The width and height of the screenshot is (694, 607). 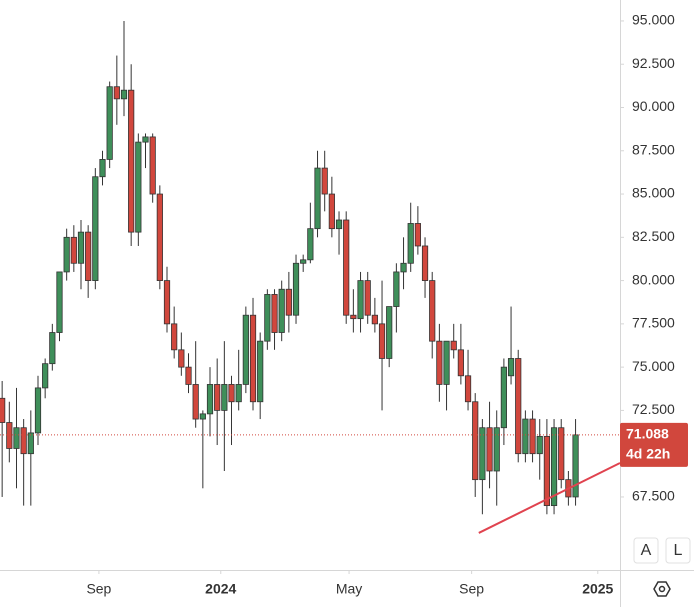 I want to click on y-tick-label: 90.000, so click(x=653, y=106).